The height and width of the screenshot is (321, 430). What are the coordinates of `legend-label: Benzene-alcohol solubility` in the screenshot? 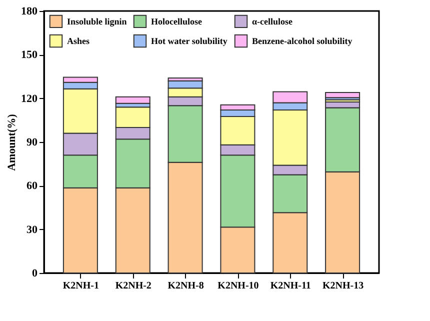 It's located at (302, 41).